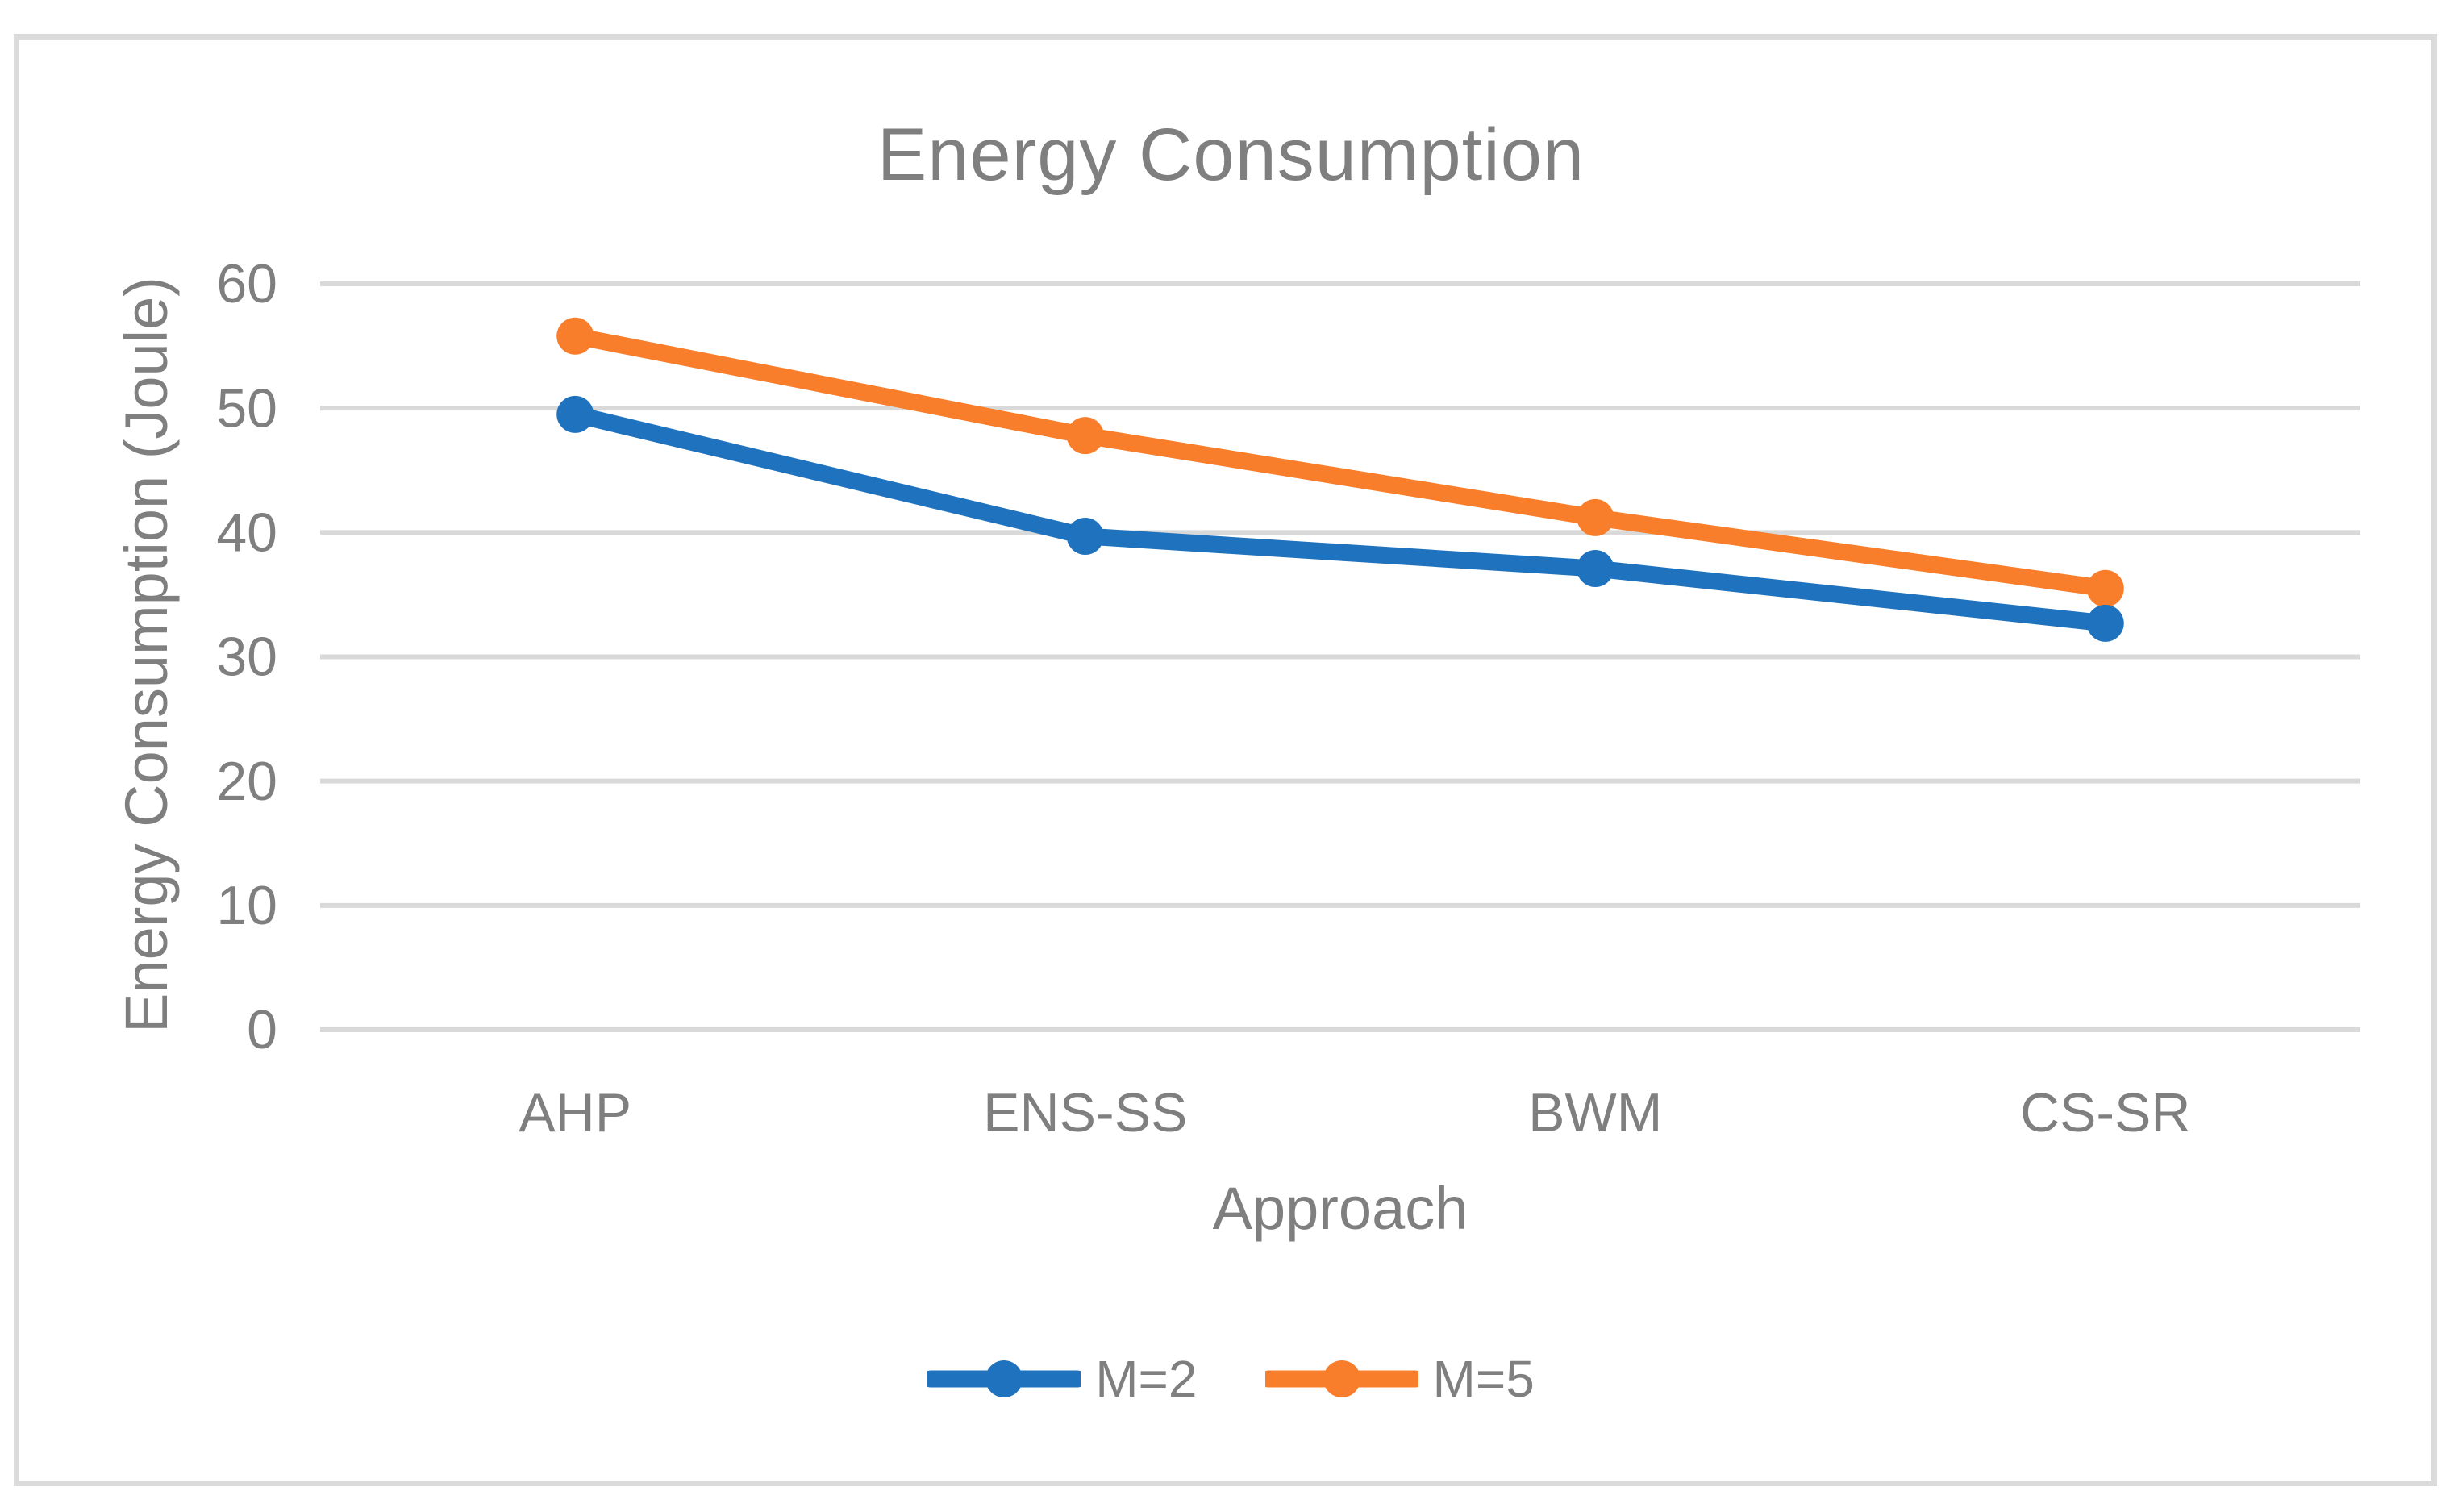  What do you see at coordinates (575, 414) in the screenshot?
I see `data-point-M=2-AHP` at bounding box center [575, 414].